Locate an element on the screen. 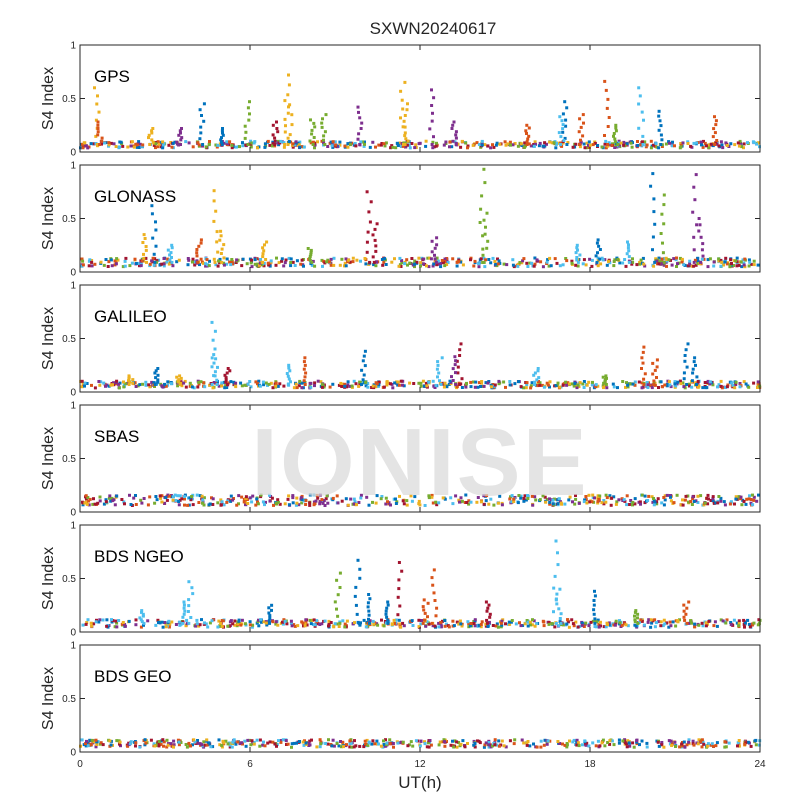 Image resolution: width=800 pixels, height=800 pixels. y-tick-label: 0.5 is located at coordinates (69, 339).